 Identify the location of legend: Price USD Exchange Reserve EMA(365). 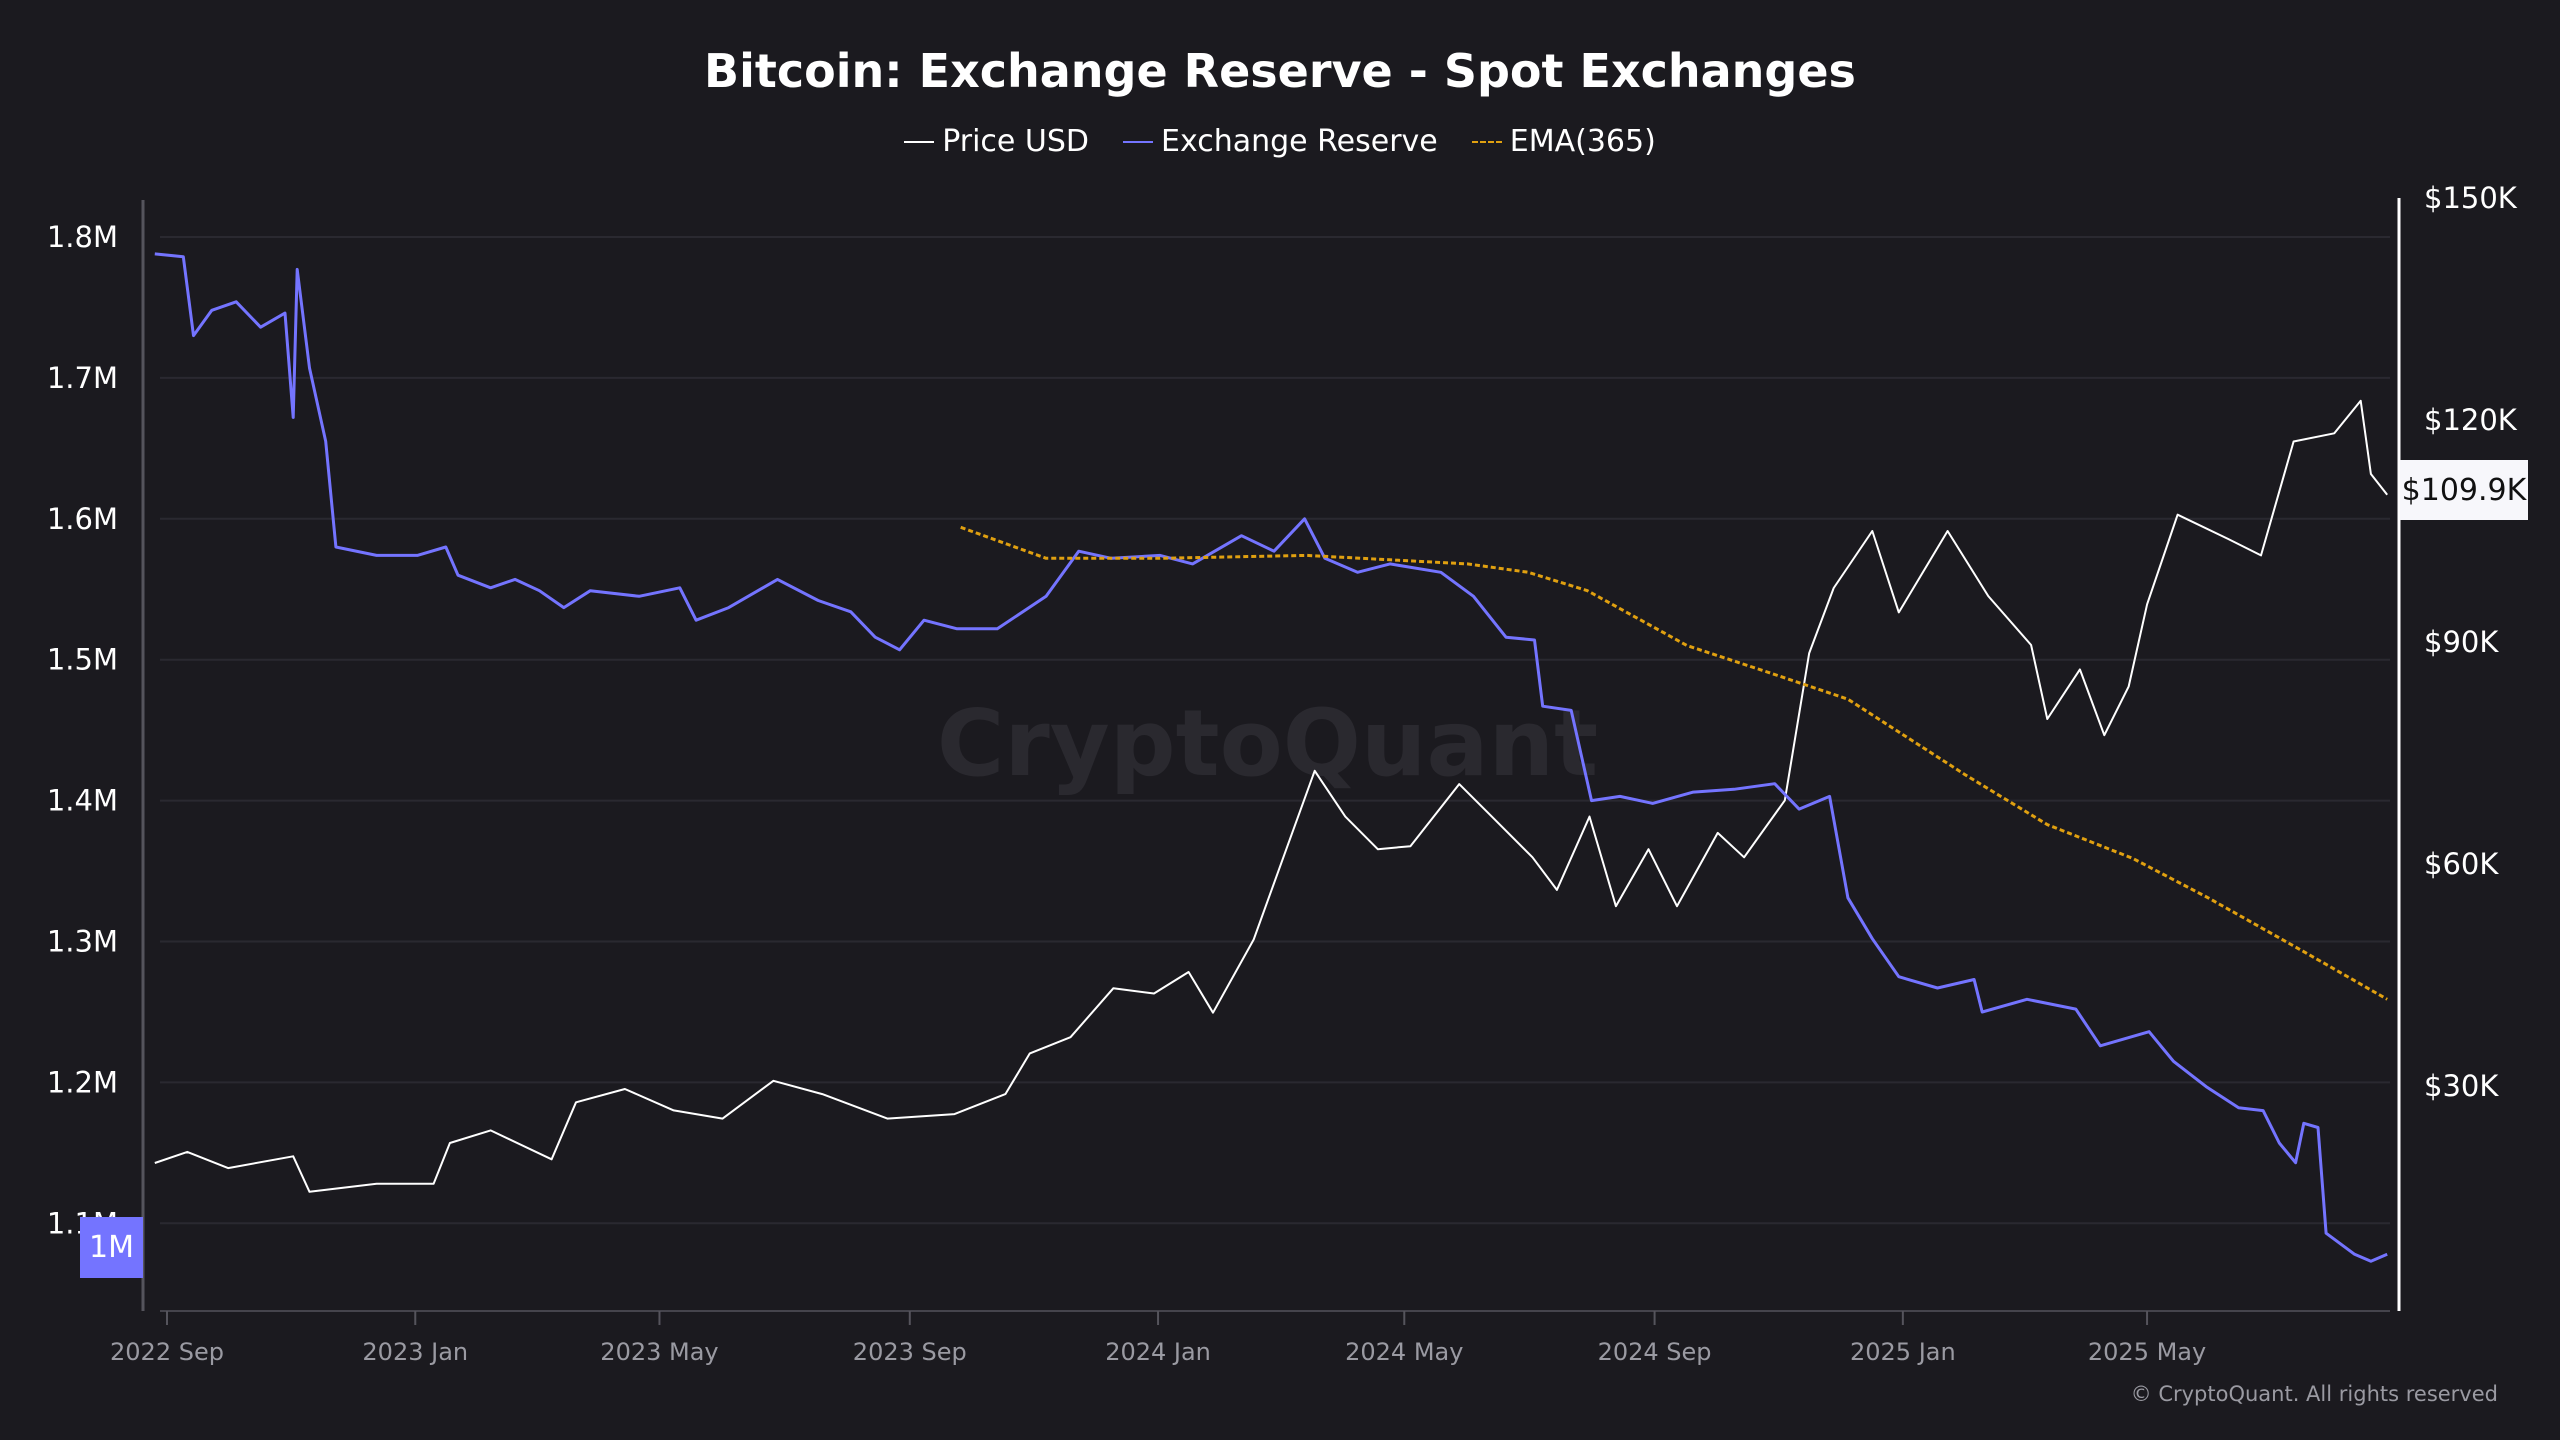
(1280, 141).